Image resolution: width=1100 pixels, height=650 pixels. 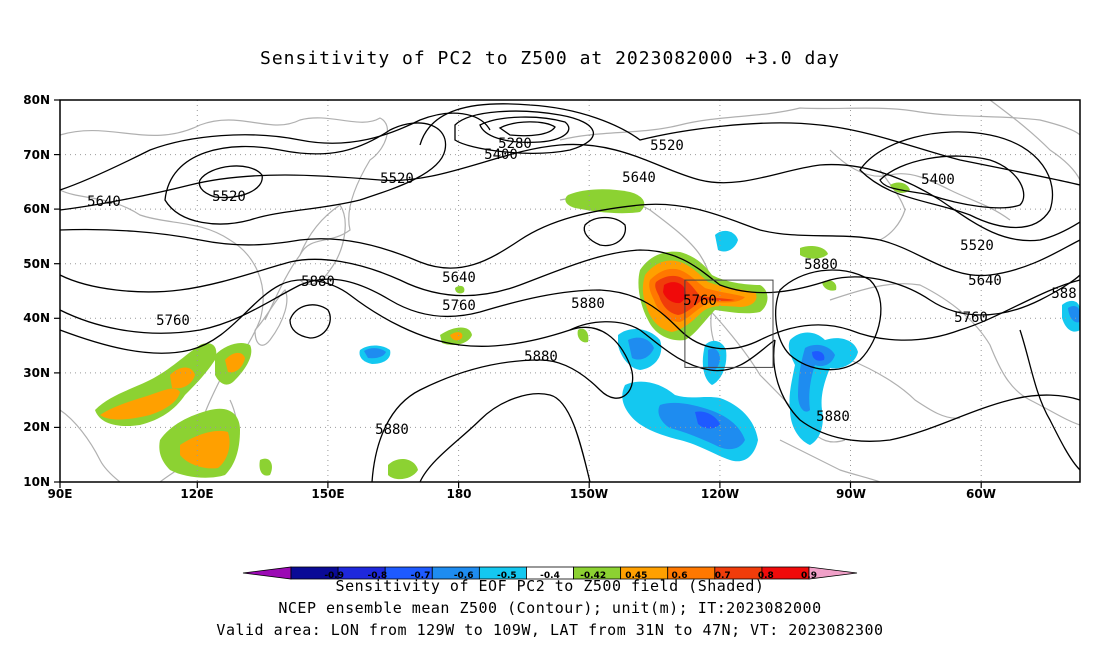 I want to click on shade-neg-3c, so click(x=707, y=420).